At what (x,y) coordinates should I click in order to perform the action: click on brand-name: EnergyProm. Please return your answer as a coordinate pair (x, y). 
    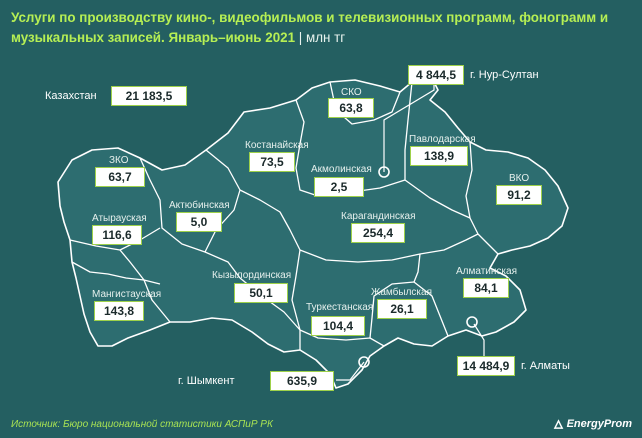
    Looking at the image, I should click on (599, 424).